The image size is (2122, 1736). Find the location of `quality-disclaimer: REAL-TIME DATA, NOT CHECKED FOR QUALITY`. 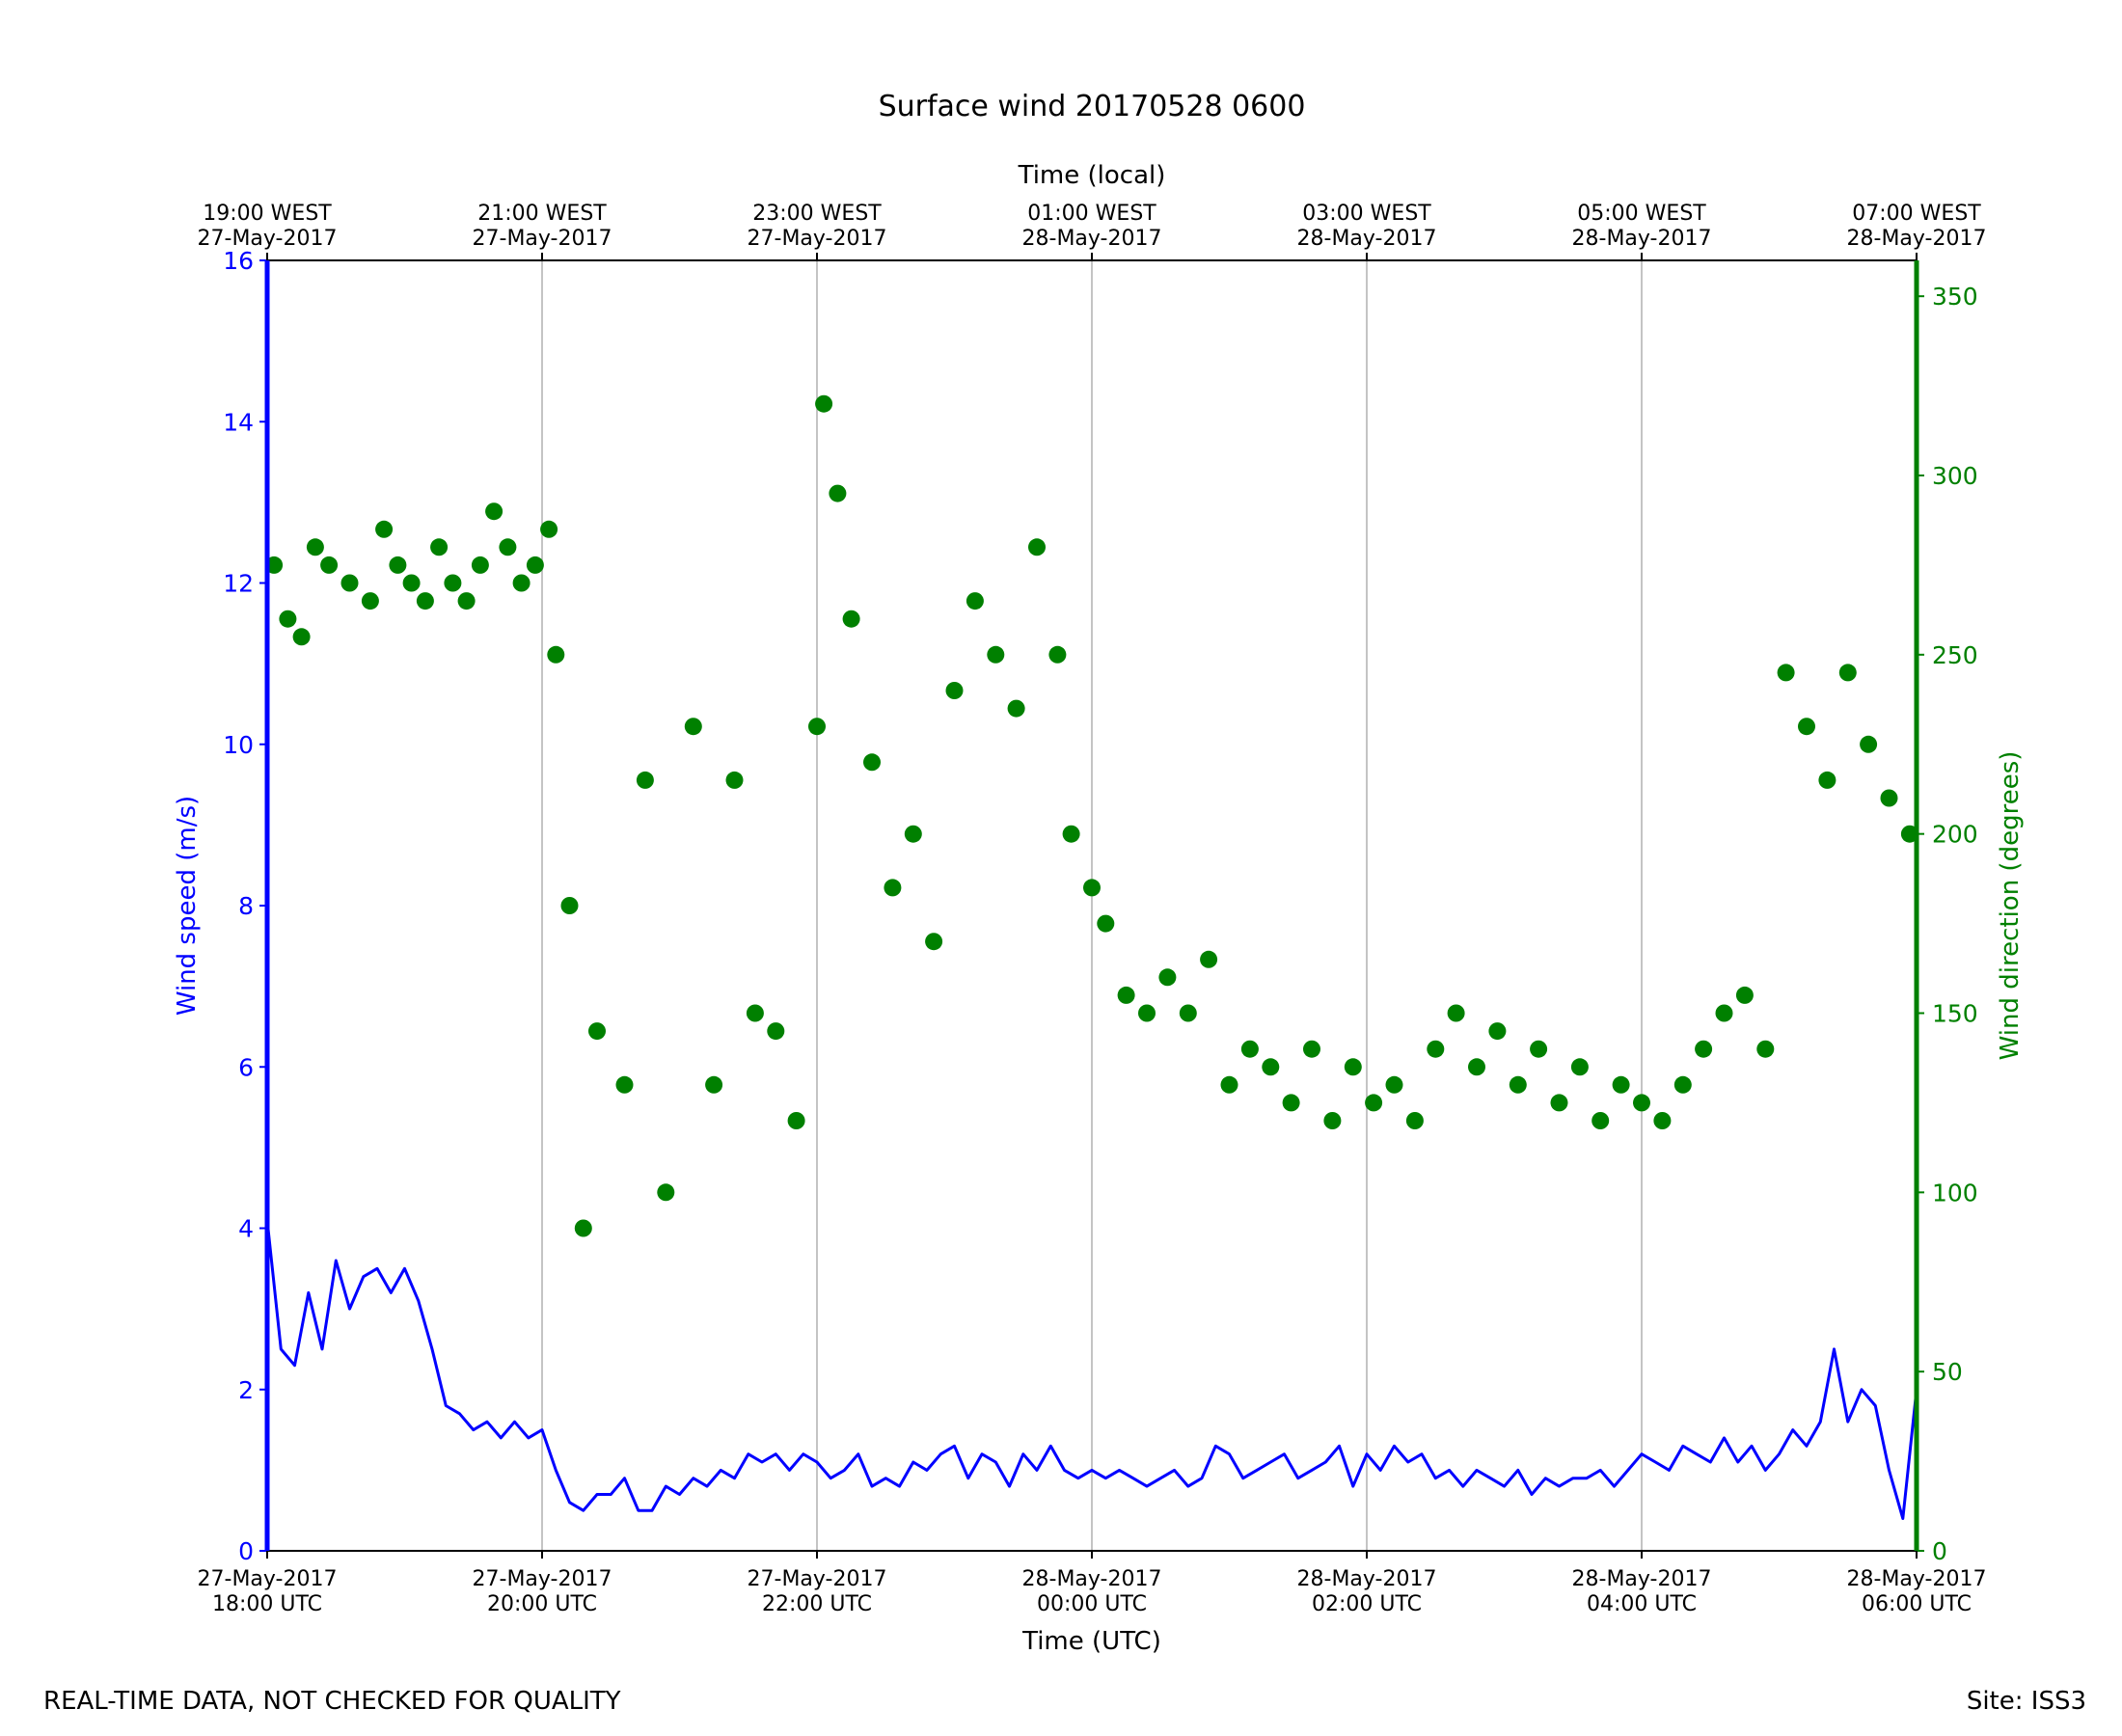

quality-disclaimer: REAL-TIME DATA, NOT CHECKED FOR QUALITY is located at coordinates (332, 1702).